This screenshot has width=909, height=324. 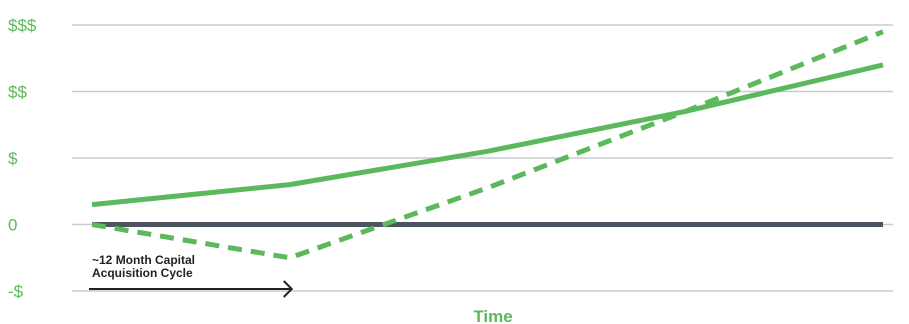 What do you see at coordinates (142, 273) in the screenshot?
I see `annotation-line-2: Acquisition Cycle` at bounding box center [142, 273].